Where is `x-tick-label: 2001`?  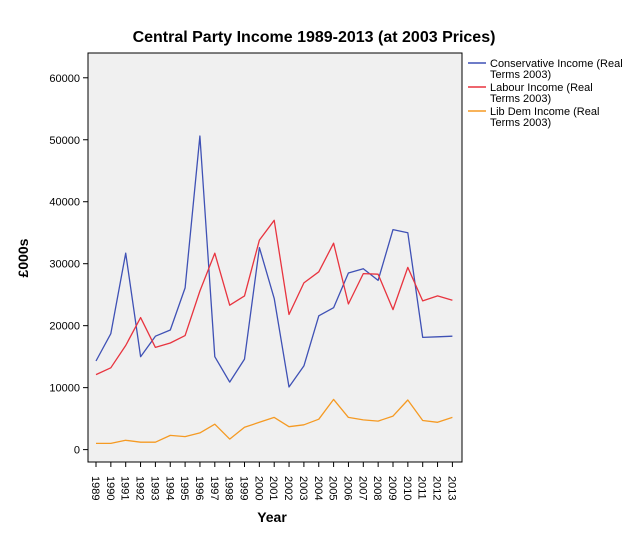
x-tick-label: 2001 is located at coordinates (273, 488).